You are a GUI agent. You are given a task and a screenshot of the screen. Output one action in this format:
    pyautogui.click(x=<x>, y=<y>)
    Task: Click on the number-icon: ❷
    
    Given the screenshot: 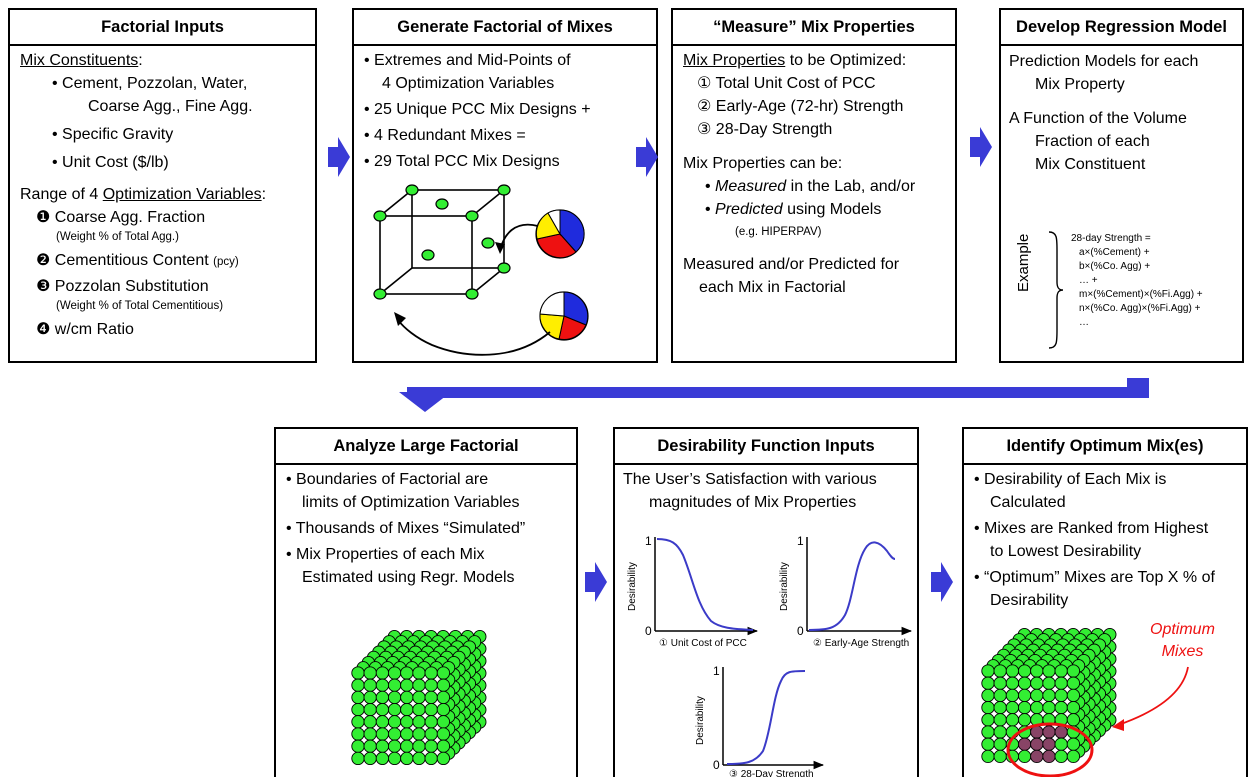 What is the action you would take?
    pyautogui.click(x=43, y=260)
    